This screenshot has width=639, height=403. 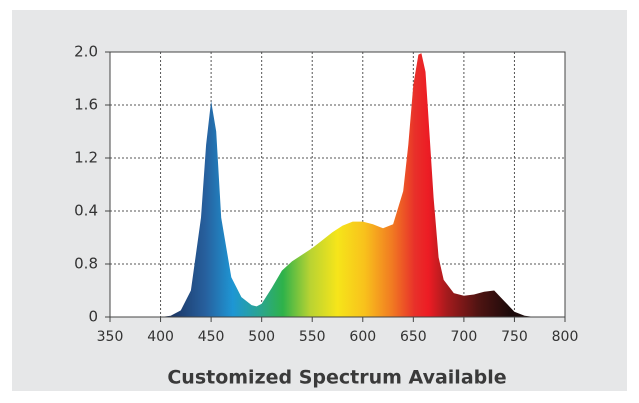 What do you see at coordinates (110, 337) in the screenshot?
I see `x-tick-label: 350` at bounding box center [110, 337].